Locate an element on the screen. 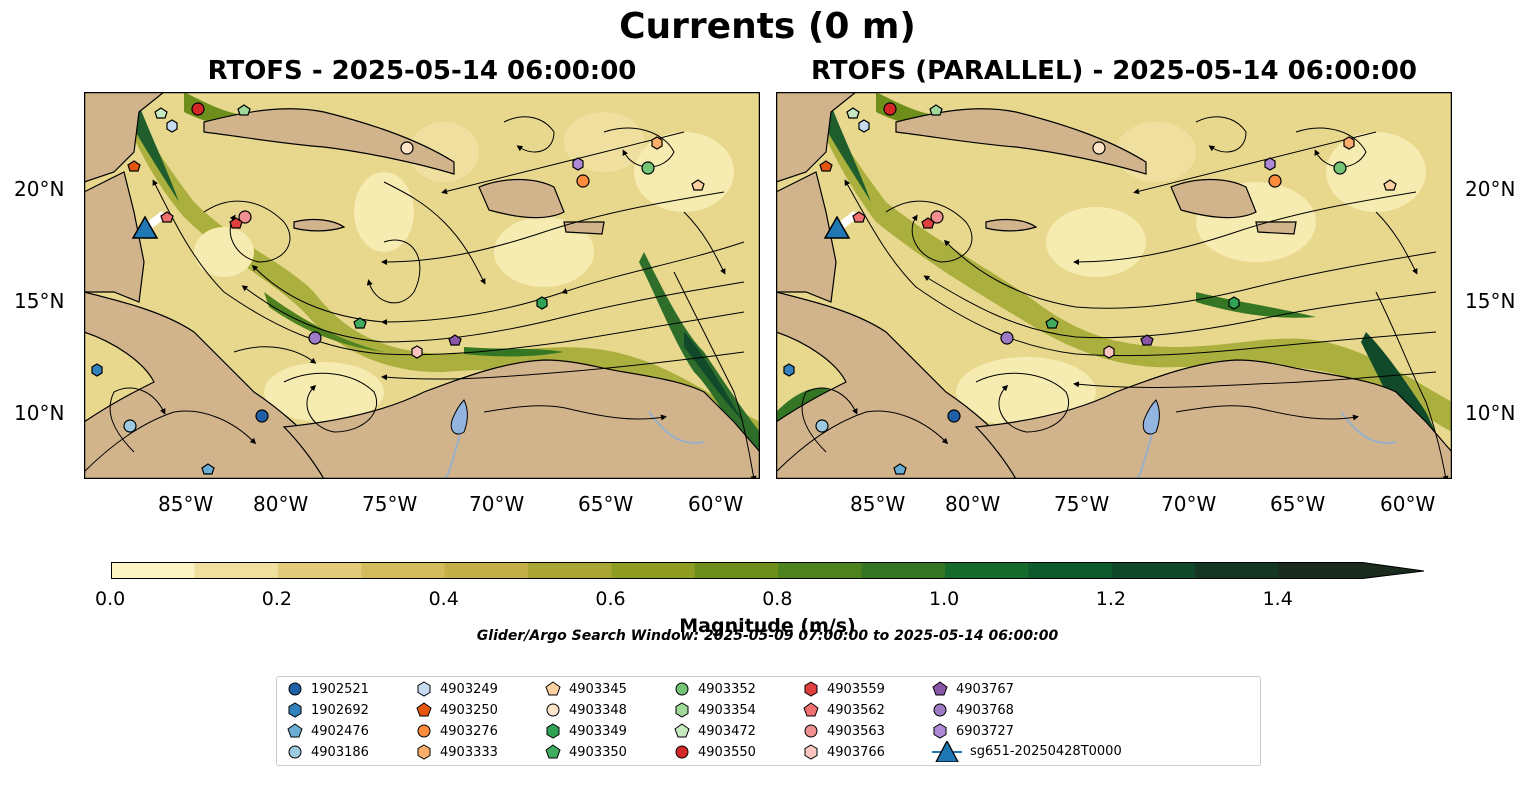  legend-entry: 4903333 is located at coordinates (457, 752).